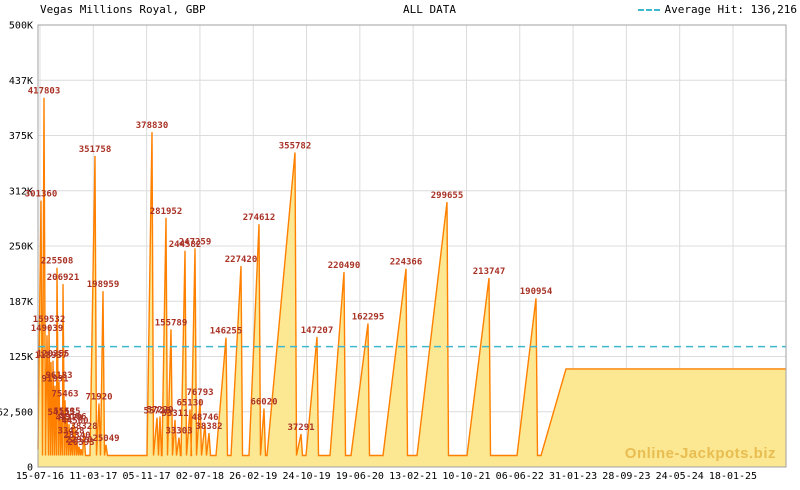  What do you see at coordinates (174, 414) in the screenshot?
I see `peak-value-label: 53311` at bounding box center [174, 414].